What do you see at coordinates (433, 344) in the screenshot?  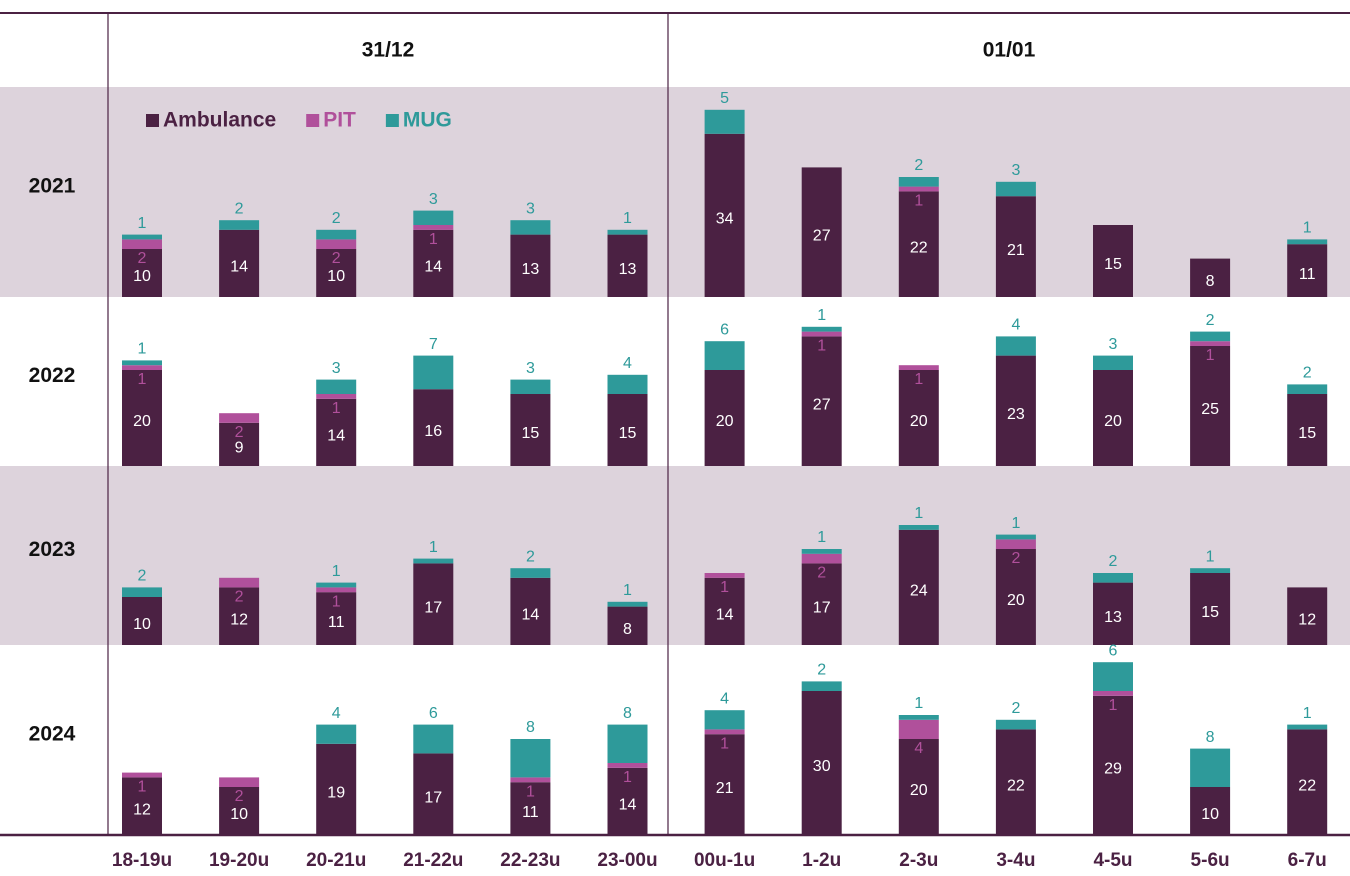 I see `data-label: 7` at bounding box center [433, 344].